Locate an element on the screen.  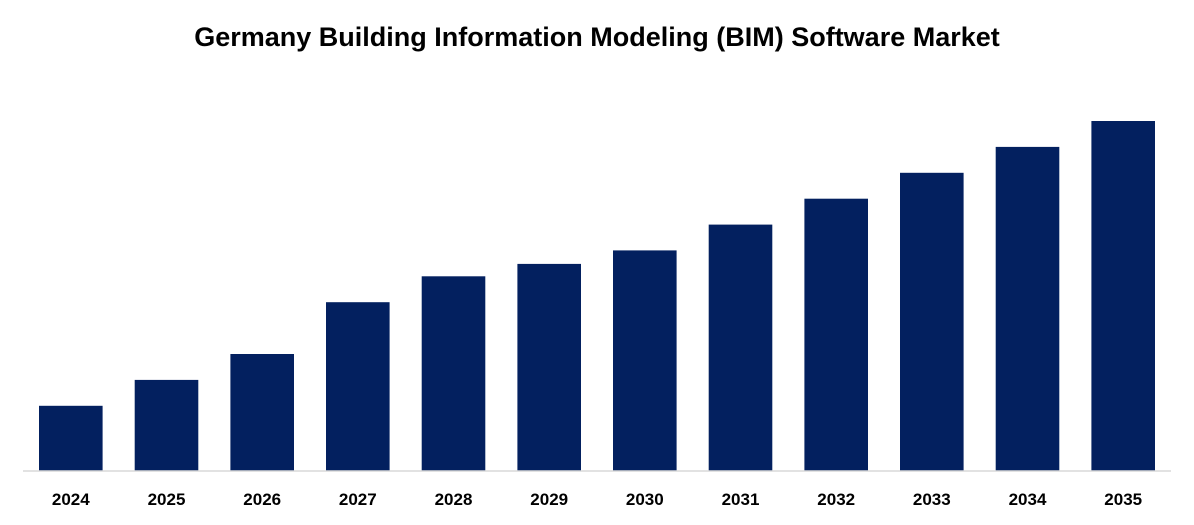
bar-2027 is located at coordinates (358, 386).